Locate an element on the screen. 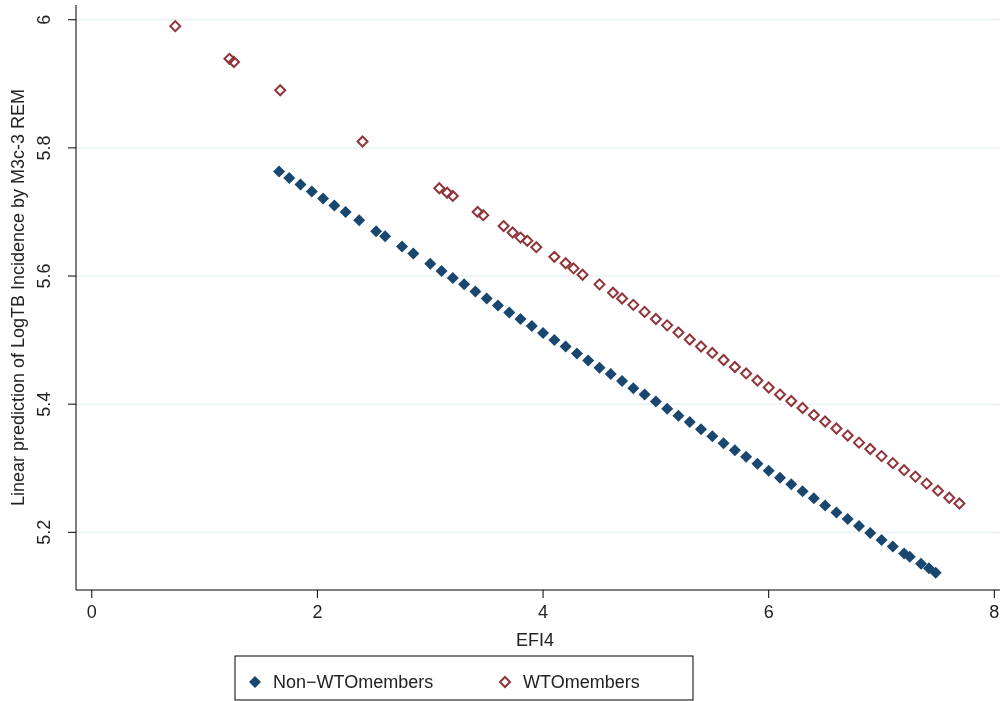  y-tick-label: 6 is located at coordinates (44, 19).